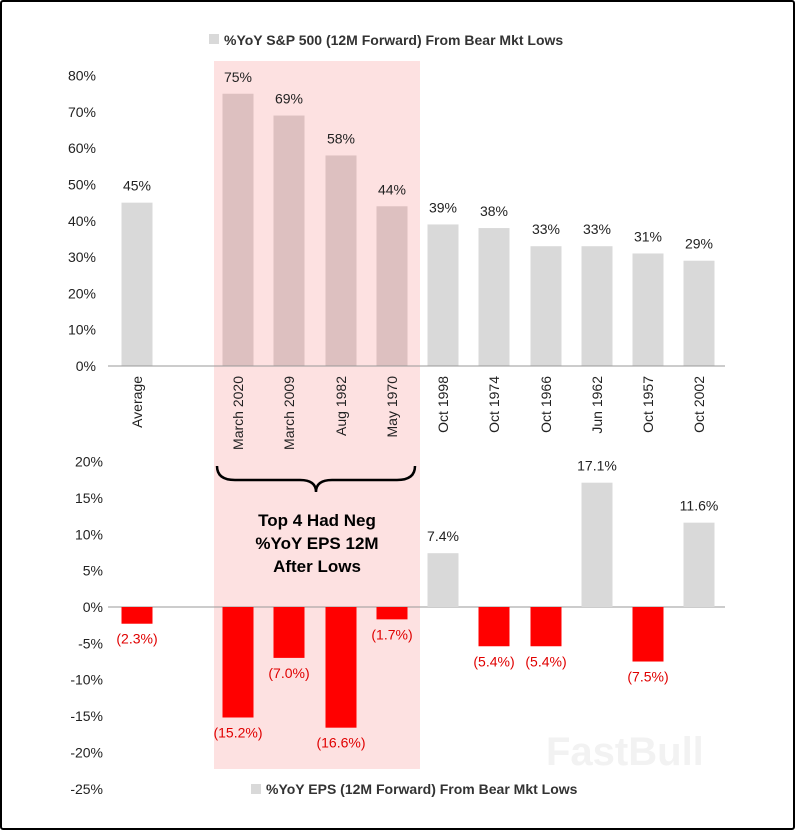 This screenshot has width=795, height=830. I want to click on top-ytick-label: 70%, so click(82, 112).